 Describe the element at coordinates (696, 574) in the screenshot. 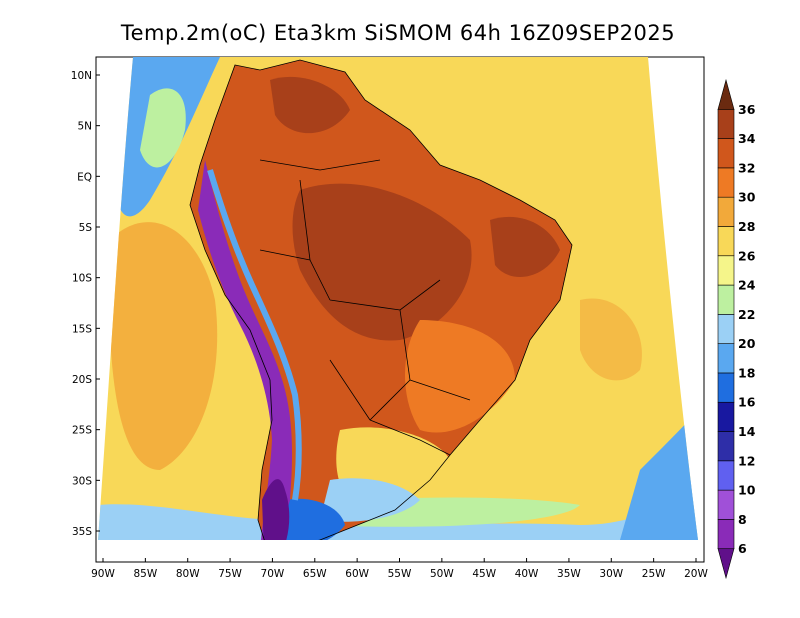

I see `lon-tick-label-14: 20W` at that location.